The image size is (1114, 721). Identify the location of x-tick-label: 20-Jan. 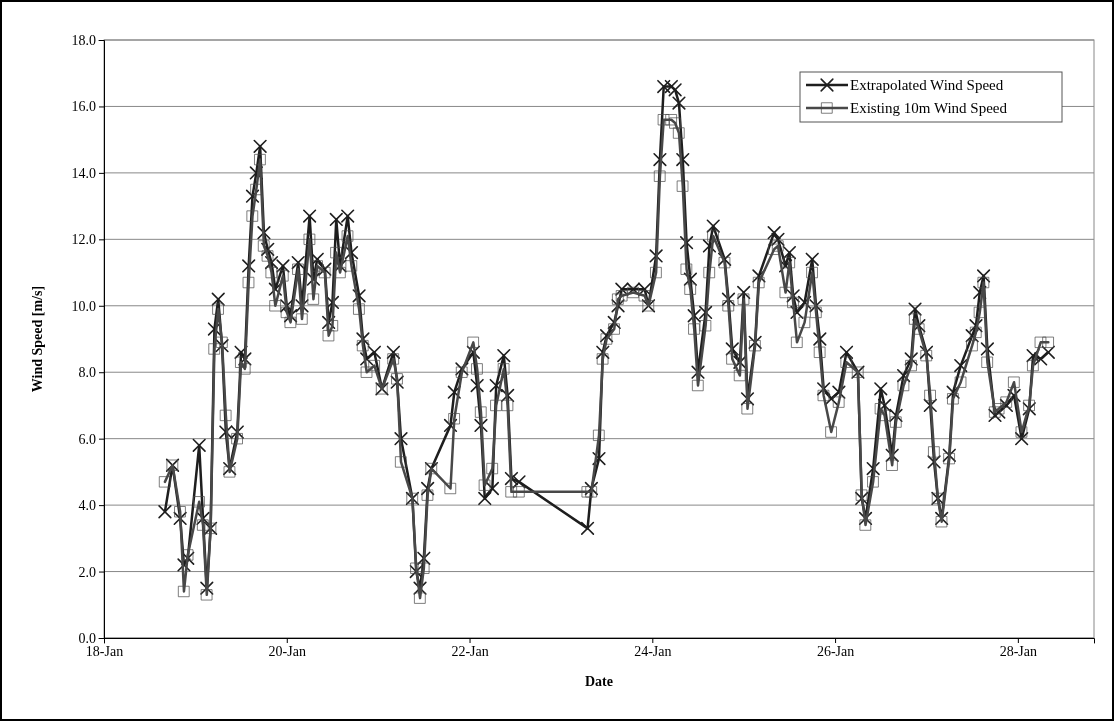
(287, 651).